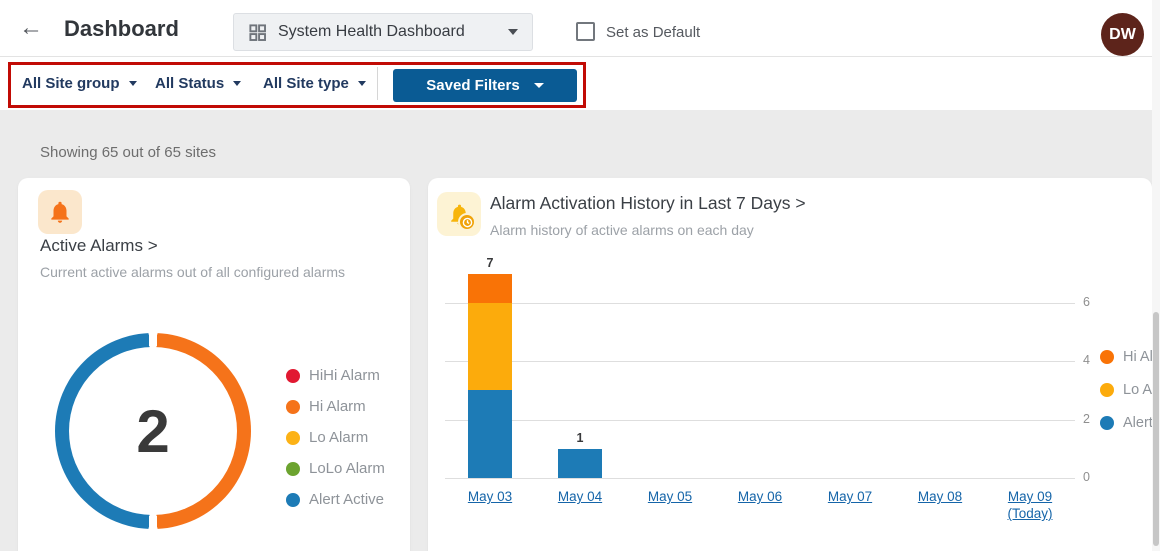 Image resolution: width=1160 pixels, height=551 pixels. What do you see at coordinates (1030, 505) in the screenshot?
I see `x-axis-label-link: May 09 (Today)` at bounding box center [1030, 505].